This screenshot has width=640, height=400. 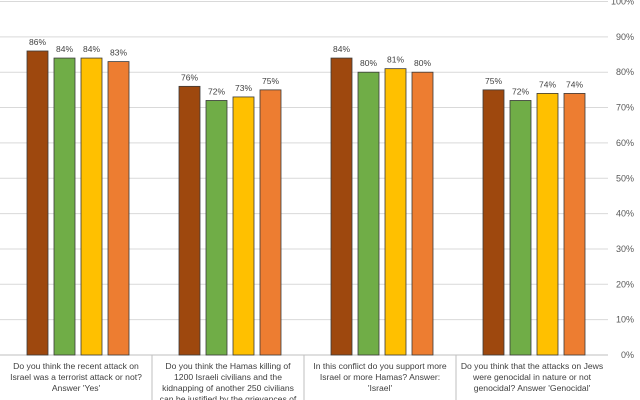 I want to click on y-tick-label: 90%, so click(x=625, y=37).